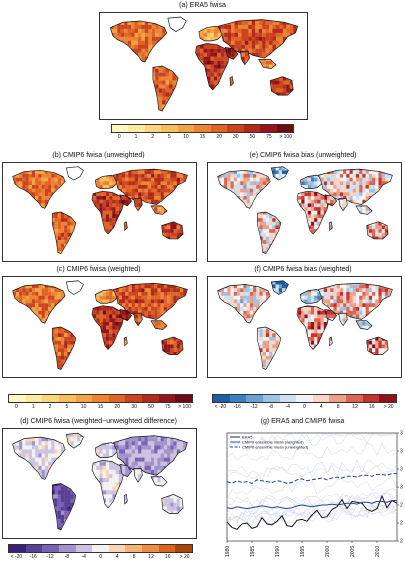 Image resolution: width=405 pixels, height=572 pixels. Describe the element at coordinates (151, 557) in the screenshot. I see `colorbar-tick-label: 12` at that location.